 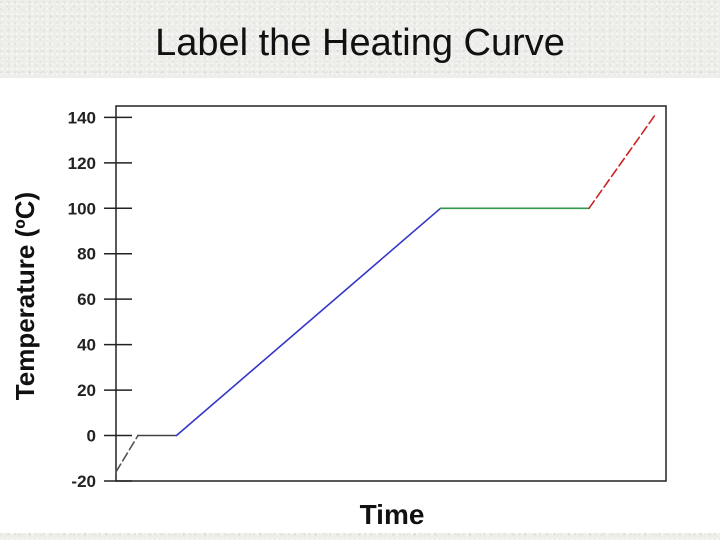 What do you see at coordinates (360, 43) in the screenshot?
I see `slide-title: Label the Heating Curve` at bounding box center [360, 43].